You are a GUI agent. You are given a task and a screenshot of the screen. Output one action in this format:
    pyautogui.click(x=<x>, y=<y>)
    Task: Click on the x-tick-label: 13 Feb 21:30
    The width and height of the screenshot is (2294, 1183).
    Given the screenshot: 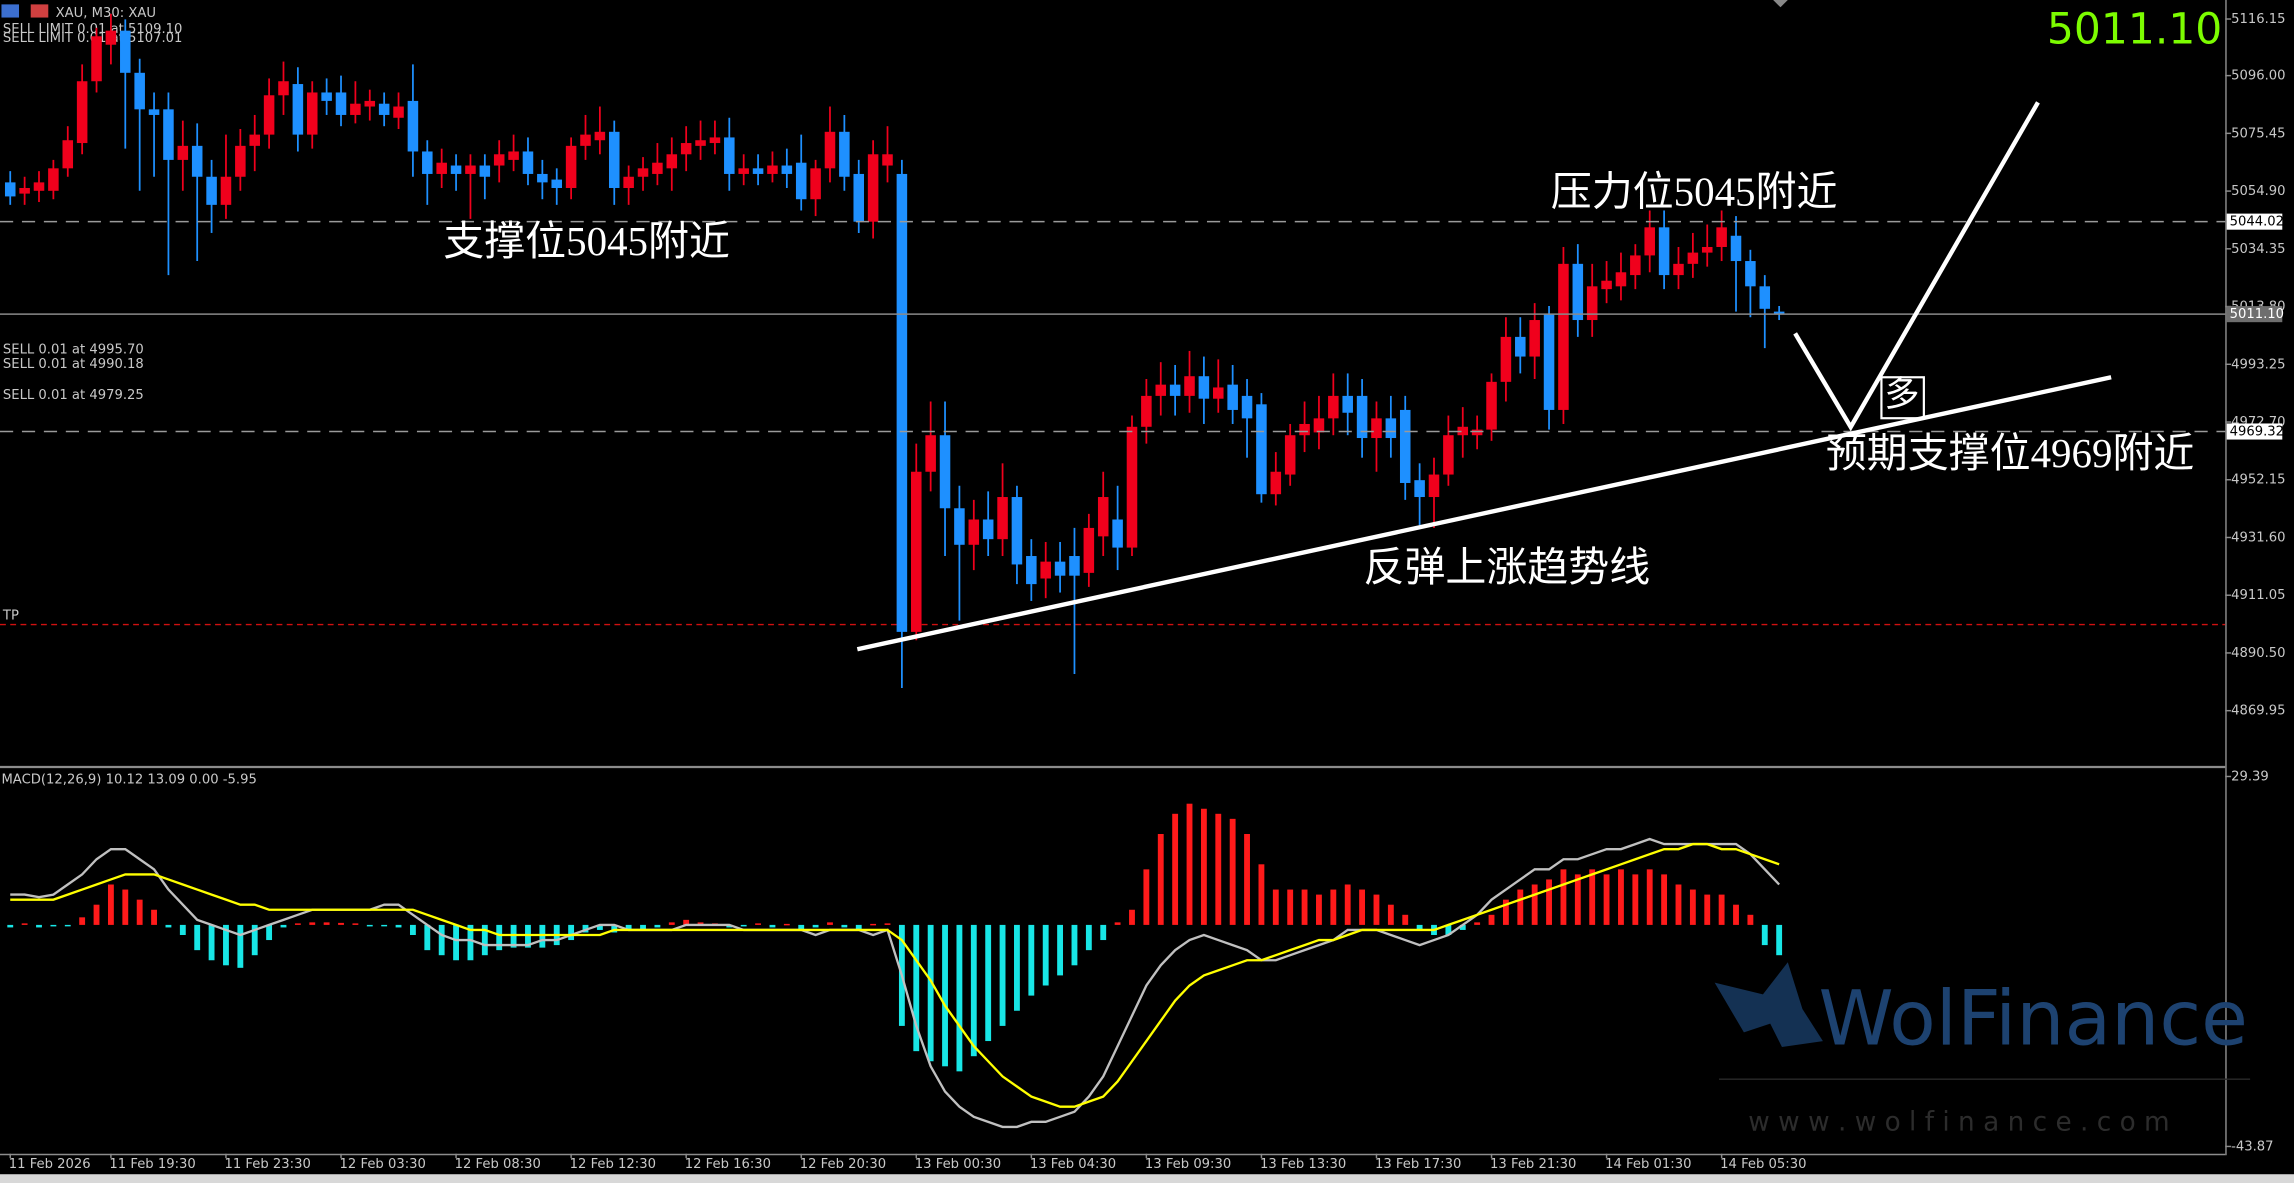 What is the action you would take?
    pyautogui.click(x=1533, y=1164)
    